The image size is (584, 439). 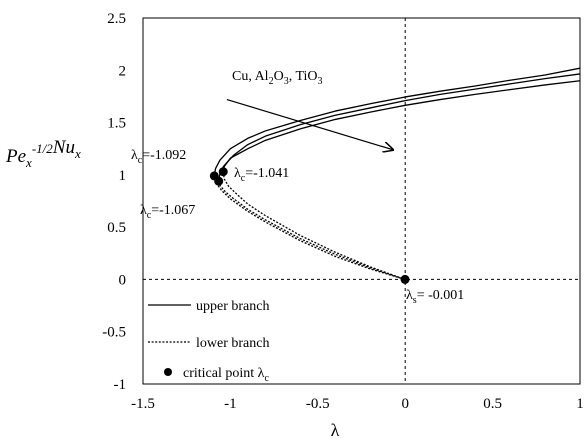 I want to click on critical-value: =-1.067, so click(x=173, y=210).